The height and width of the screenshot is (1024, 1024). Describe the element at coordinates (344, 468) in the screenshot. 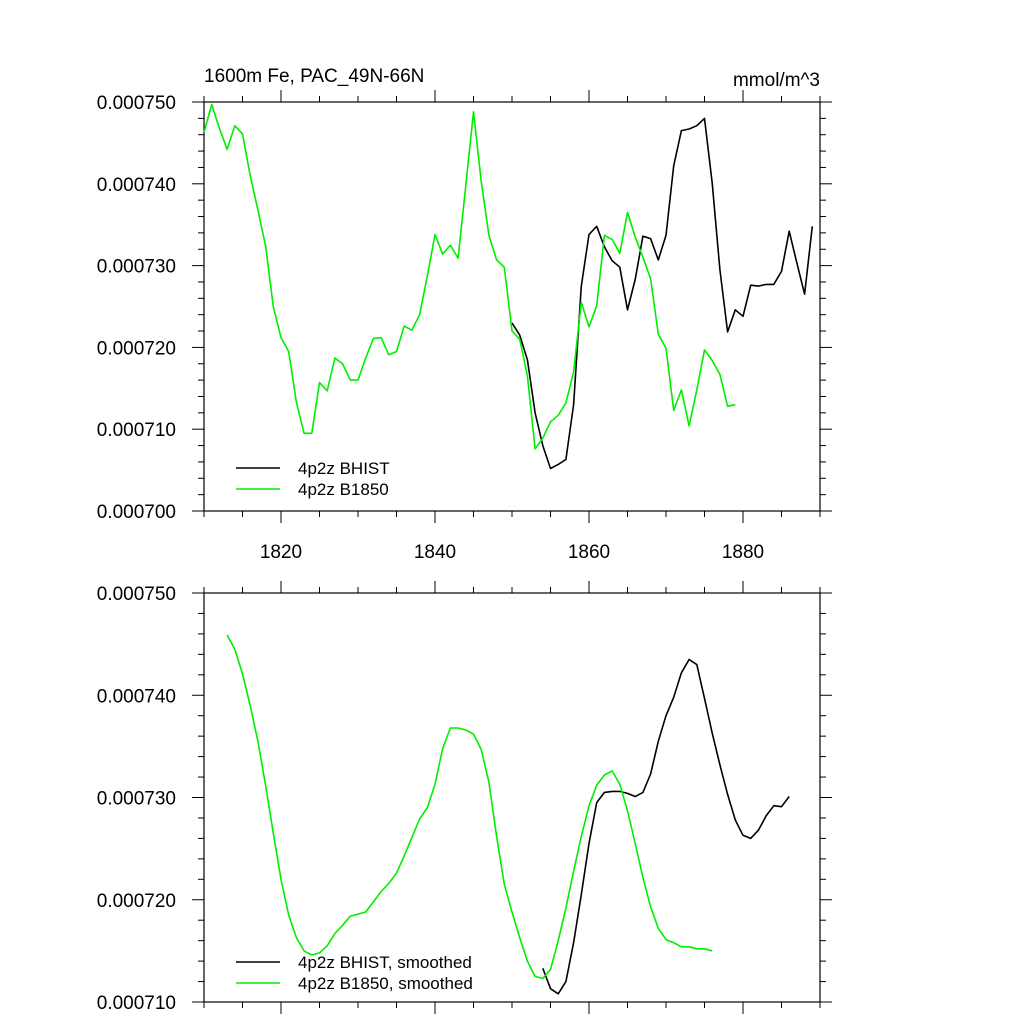

I see `legend-label: 4p2z BHIST` at that location.